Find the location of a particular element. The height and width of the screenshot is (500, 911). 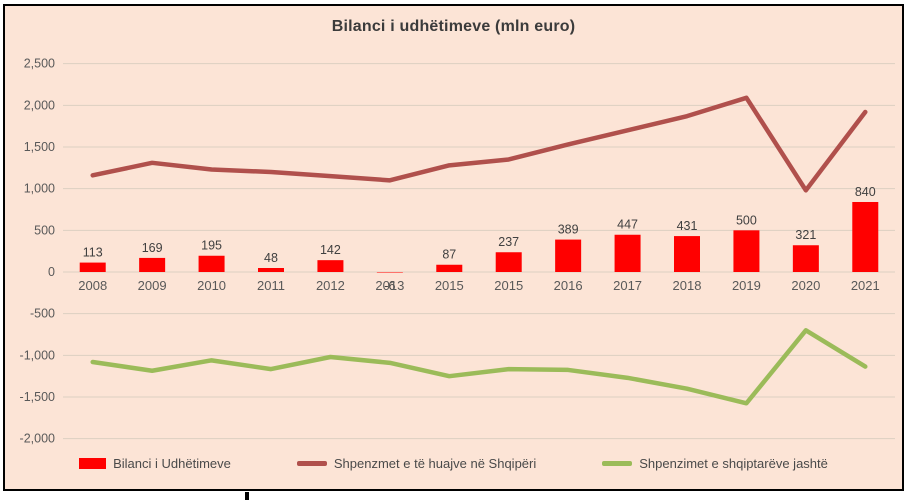

x-axis-label: 2009 is located at coordinates (152, 285).